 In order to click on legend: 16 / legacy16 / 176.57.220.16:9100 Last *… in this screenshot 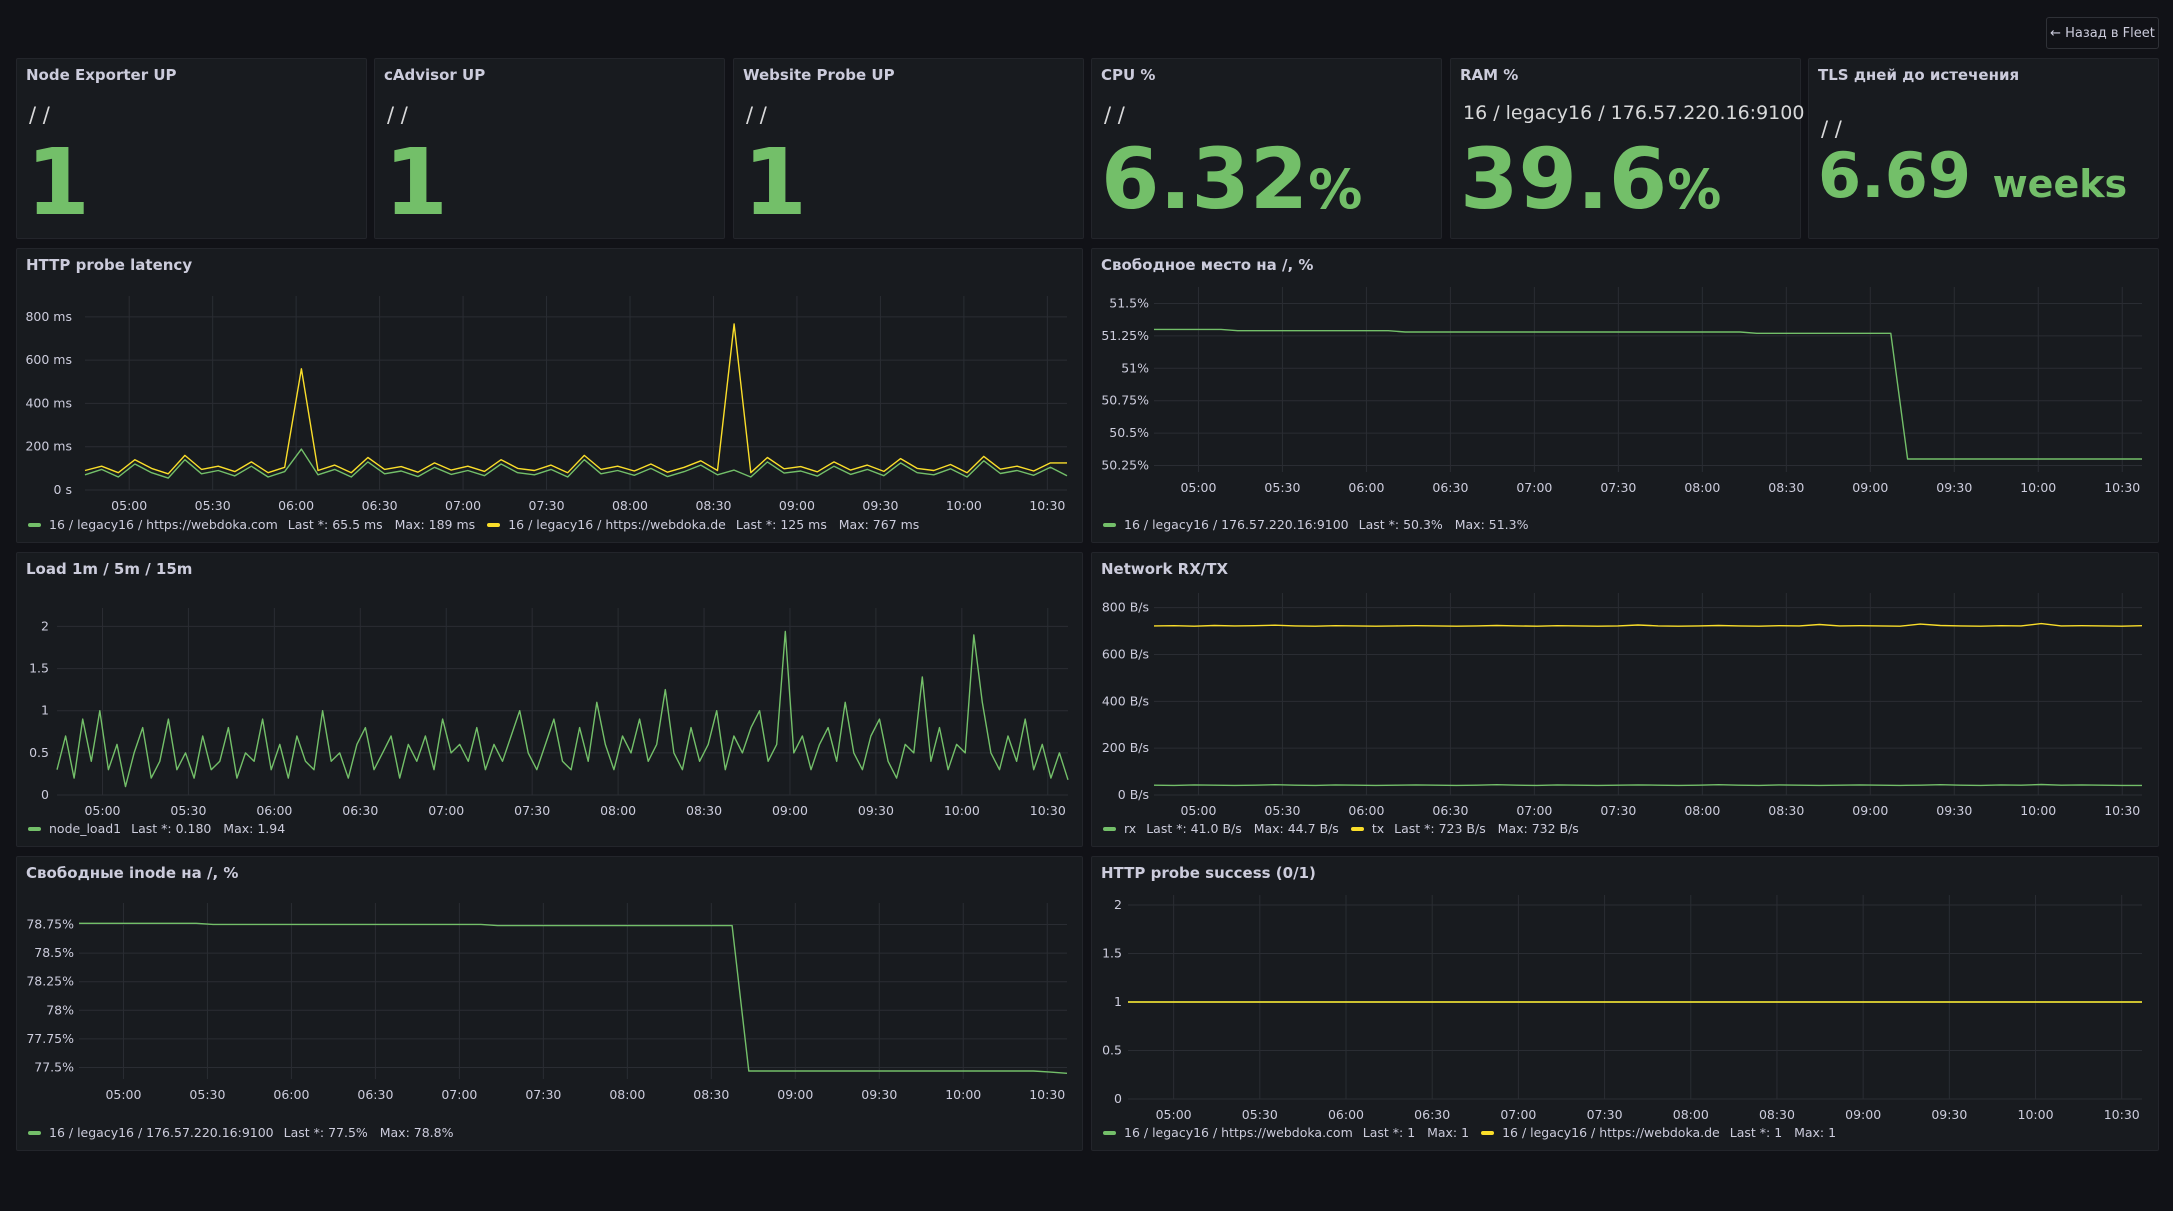, I will do `click(1315, 524)`.